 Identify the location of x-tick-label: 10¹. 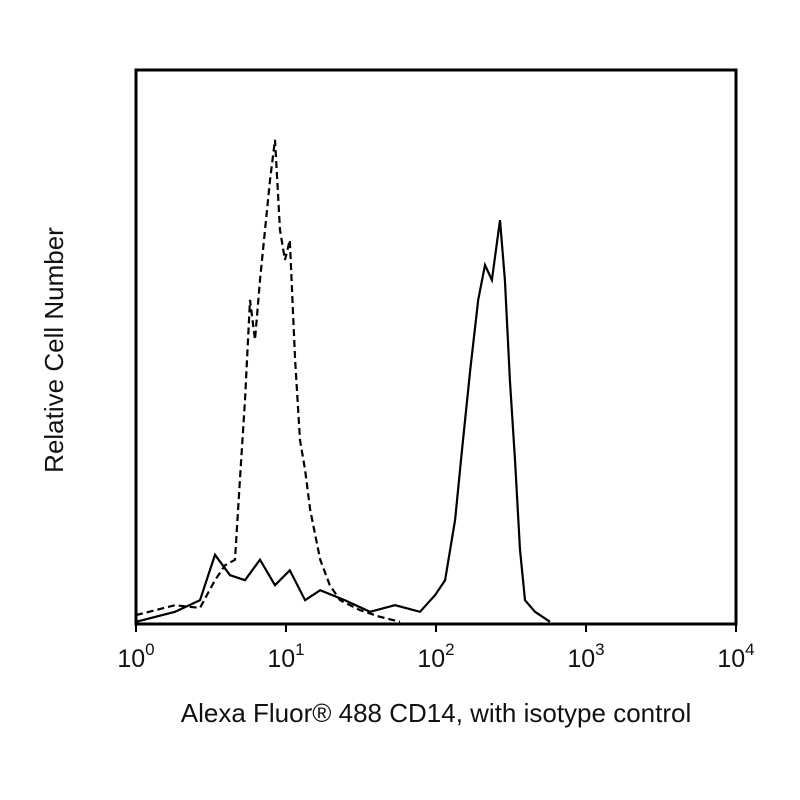
(285, 656).